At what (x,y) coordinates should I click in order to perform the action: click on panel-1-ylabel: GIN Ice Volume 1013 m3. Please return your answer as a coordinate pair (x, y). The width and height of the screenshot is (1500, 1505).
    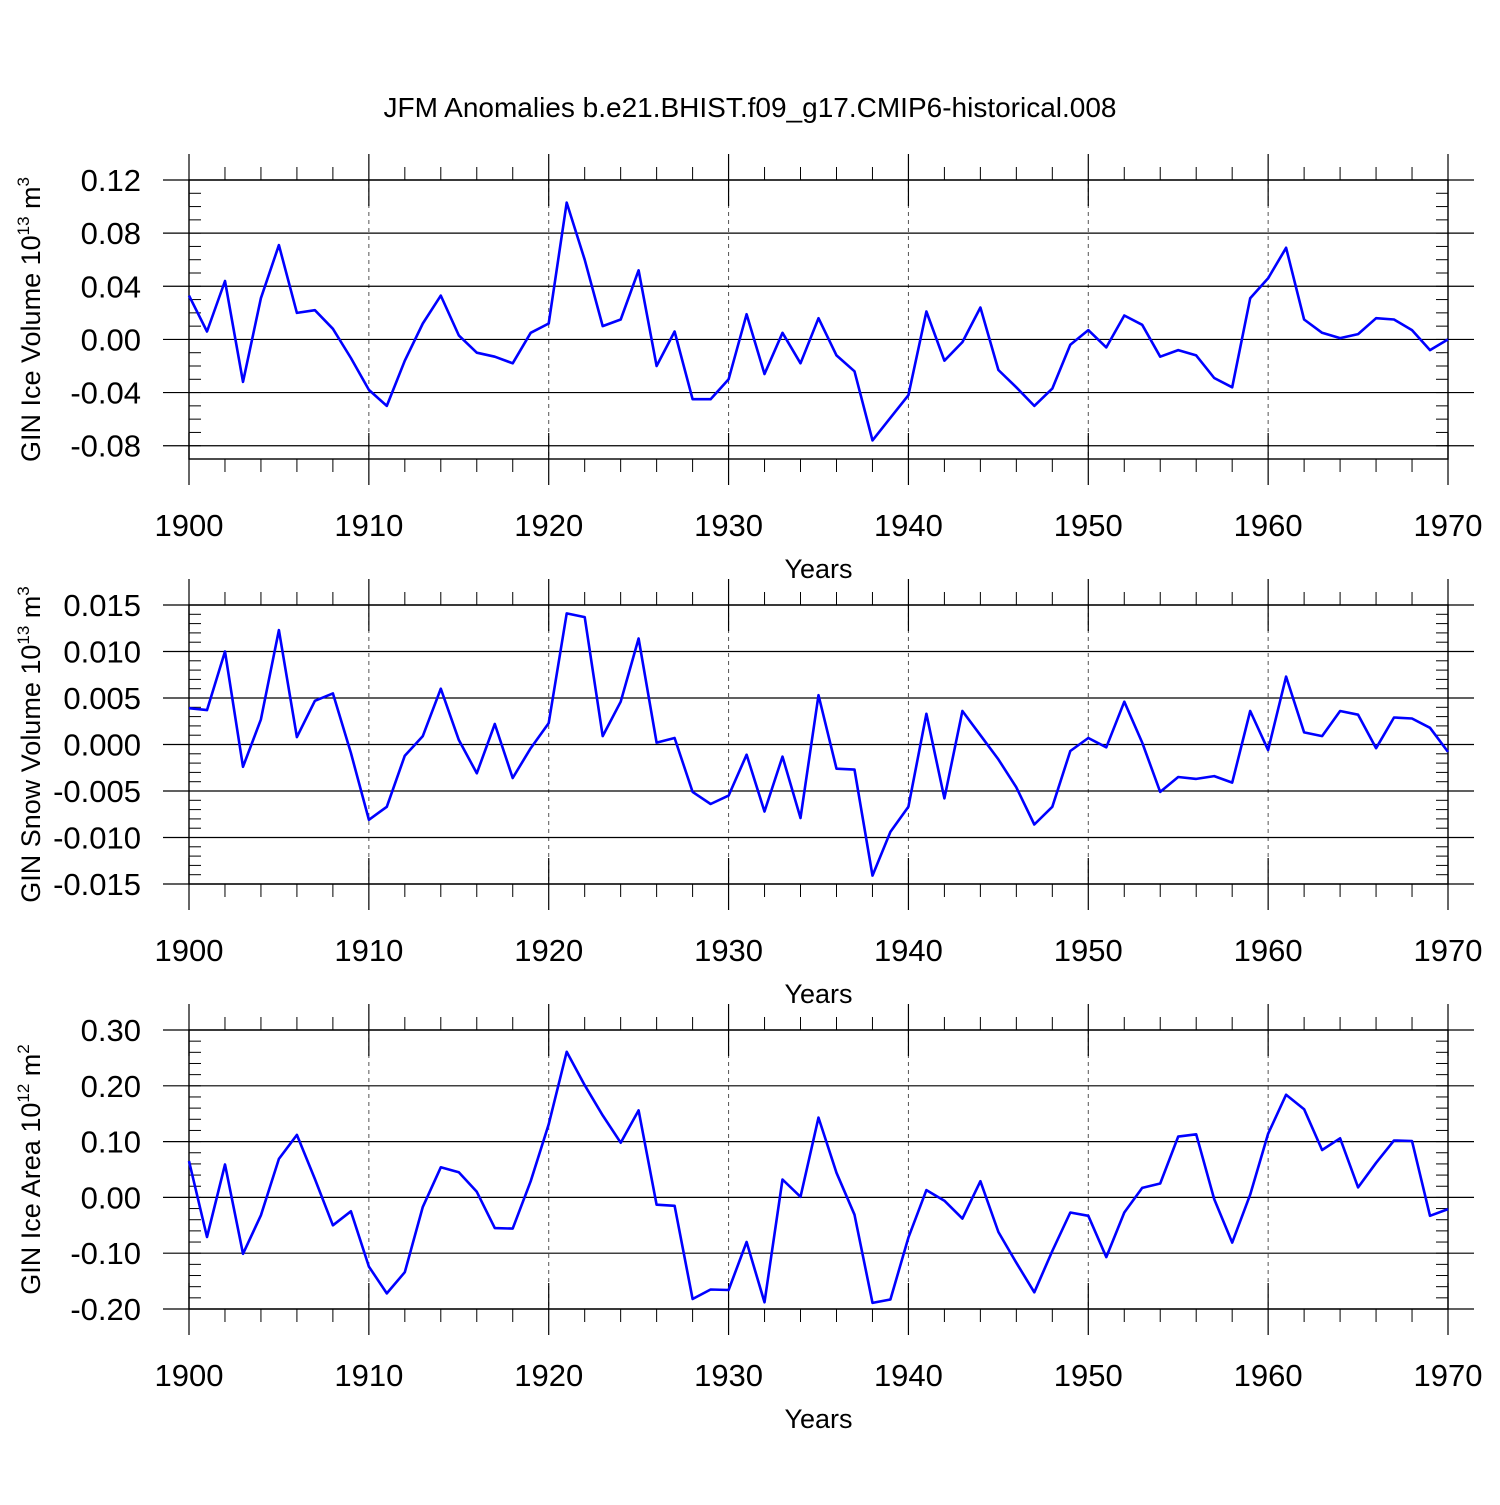
    Looking at the image, I should click on (30, 319).